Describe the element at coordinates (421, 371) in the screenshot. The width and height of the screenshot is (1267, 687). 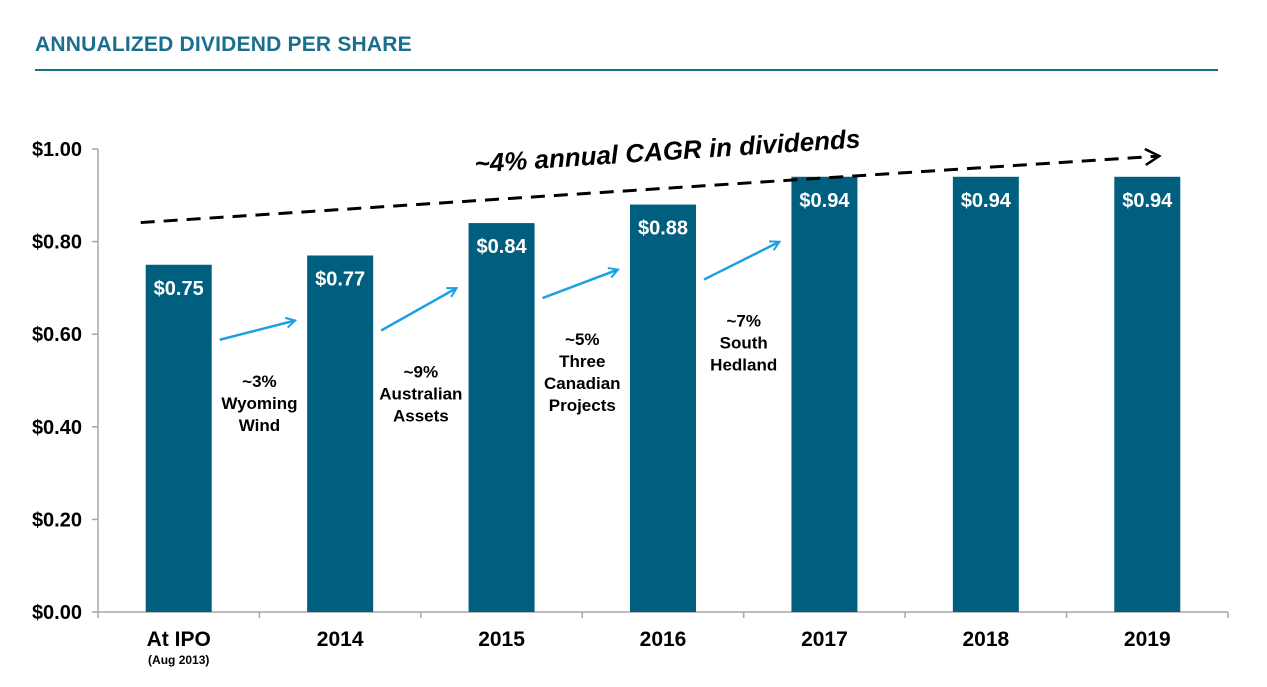
I see `growth-annotation-text: ~9%` at that location.